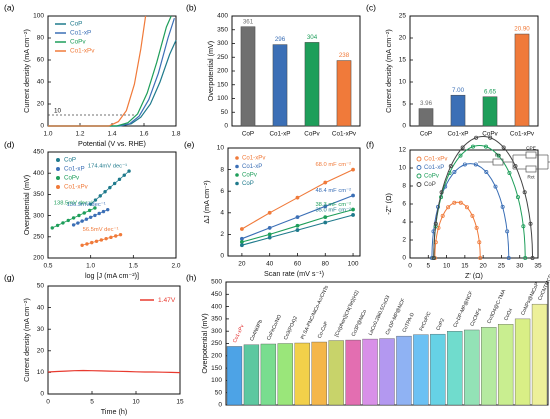 Image resolution: width=550 pixels, height=419 pixels. Describe the element at coordinates (508, 314) in the screenshot. I see `category-label: CoOx` at that location.